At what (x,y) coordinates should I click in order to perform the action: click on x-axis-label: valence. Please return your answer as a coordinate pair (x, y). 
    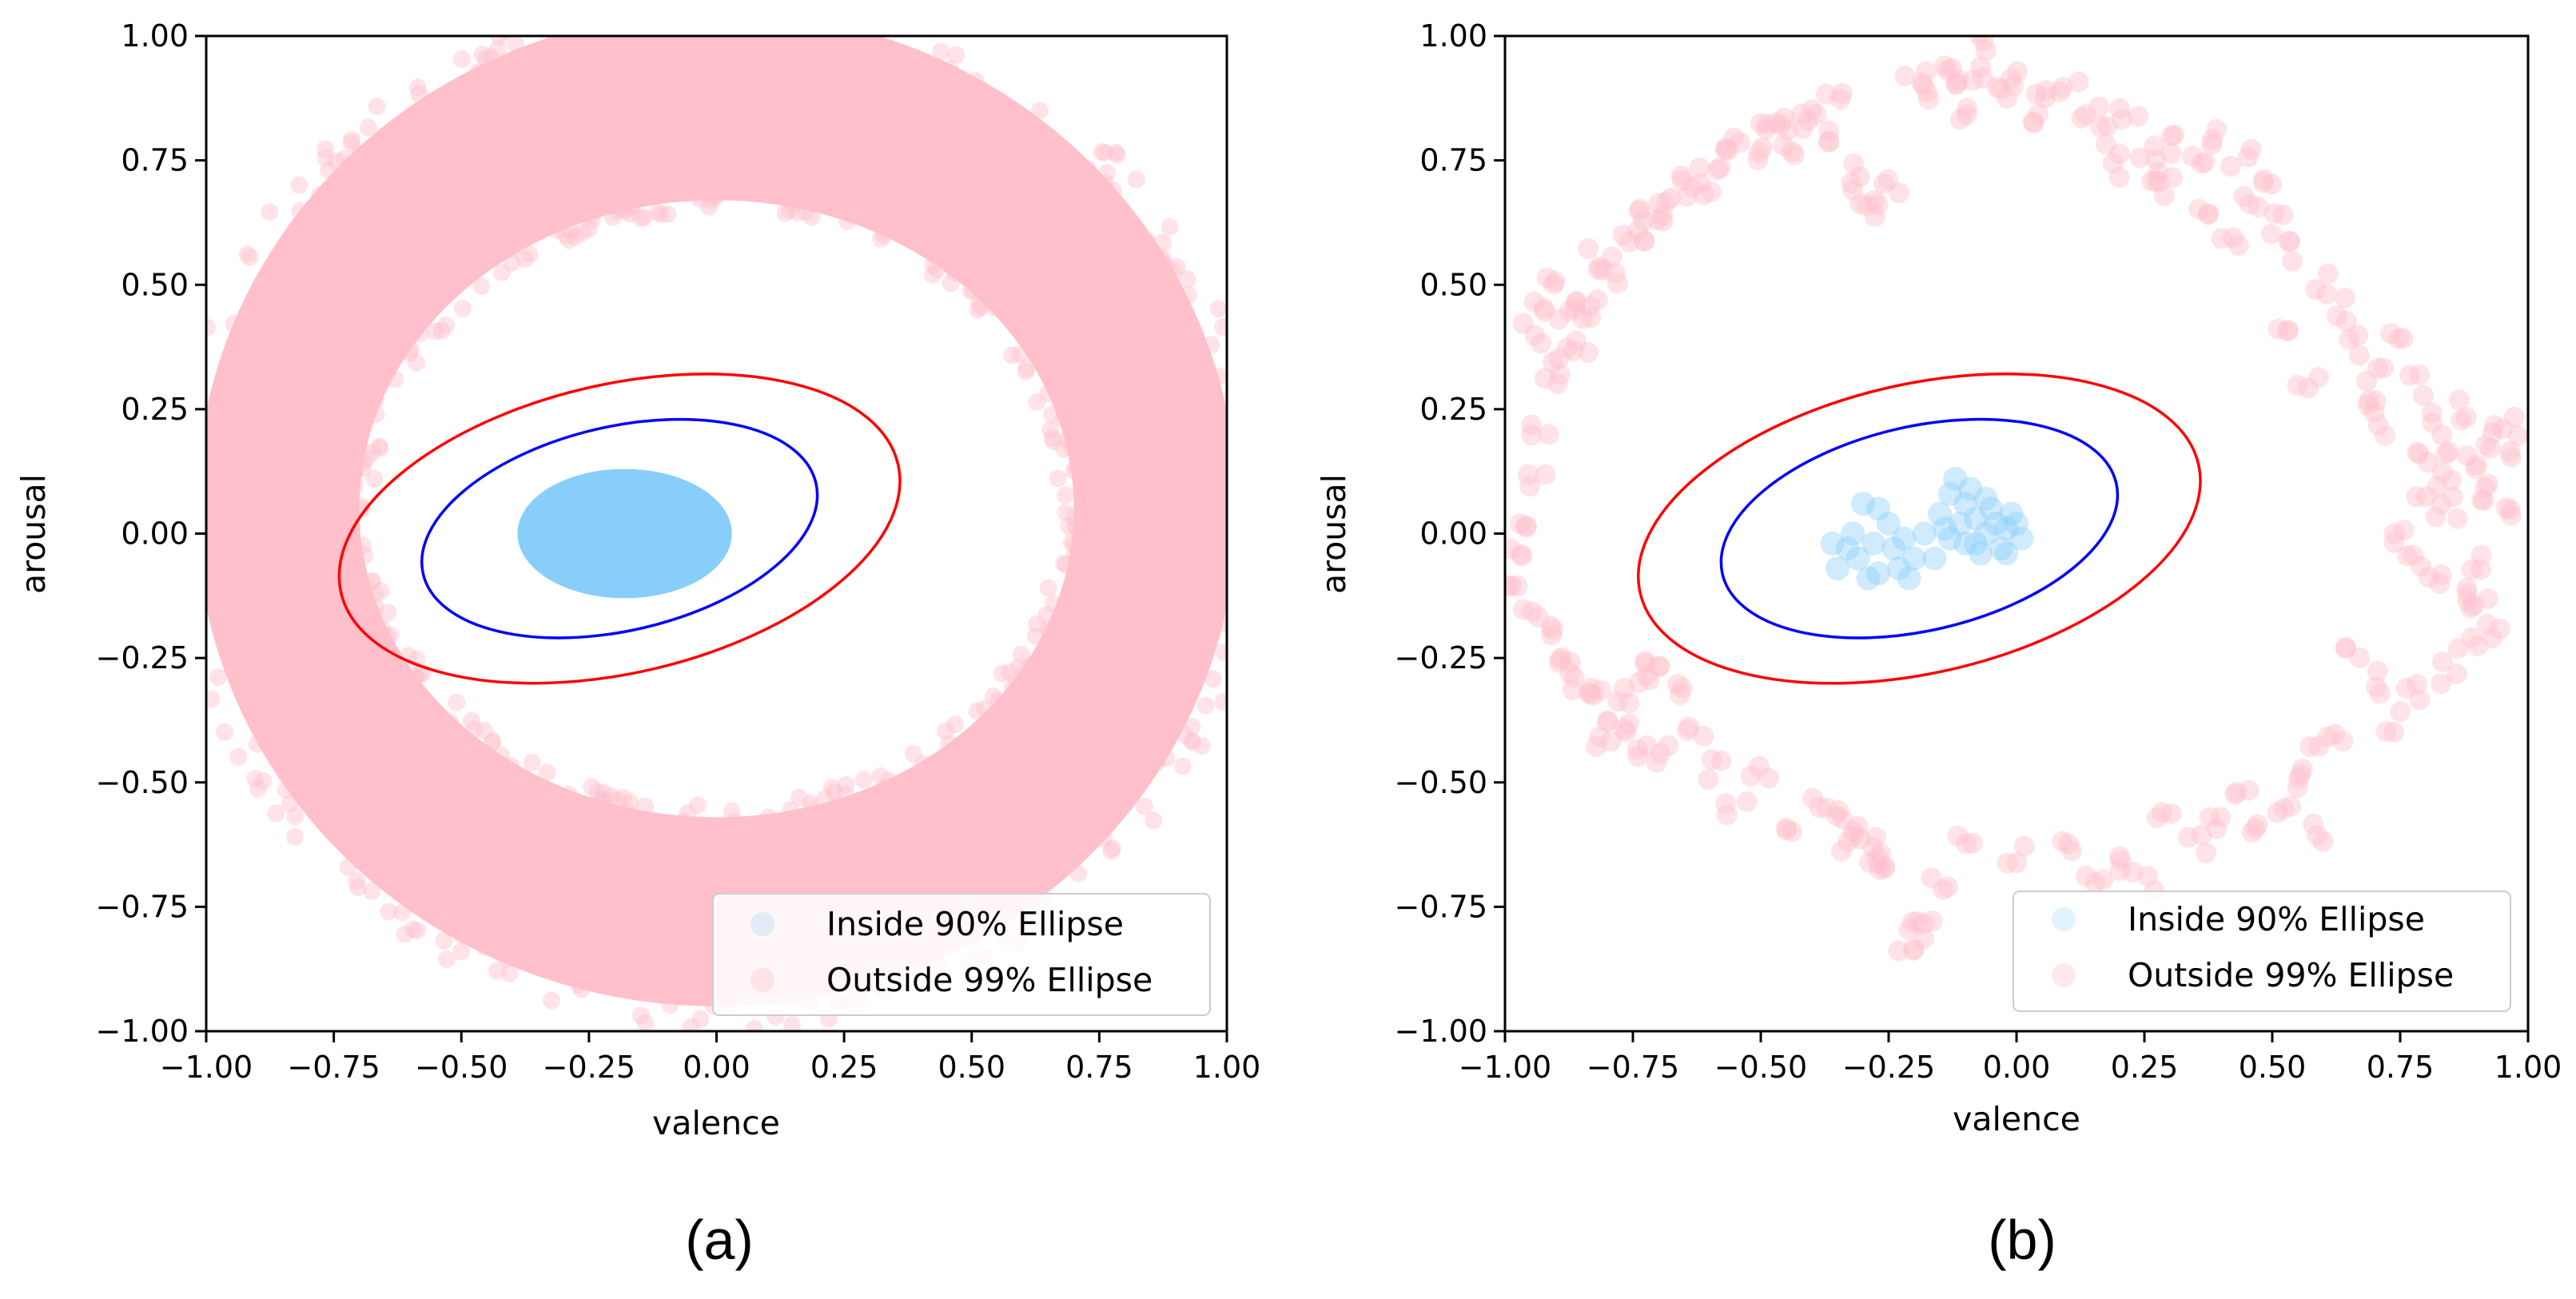
    Looking at the image, I should click on (716, 1123).